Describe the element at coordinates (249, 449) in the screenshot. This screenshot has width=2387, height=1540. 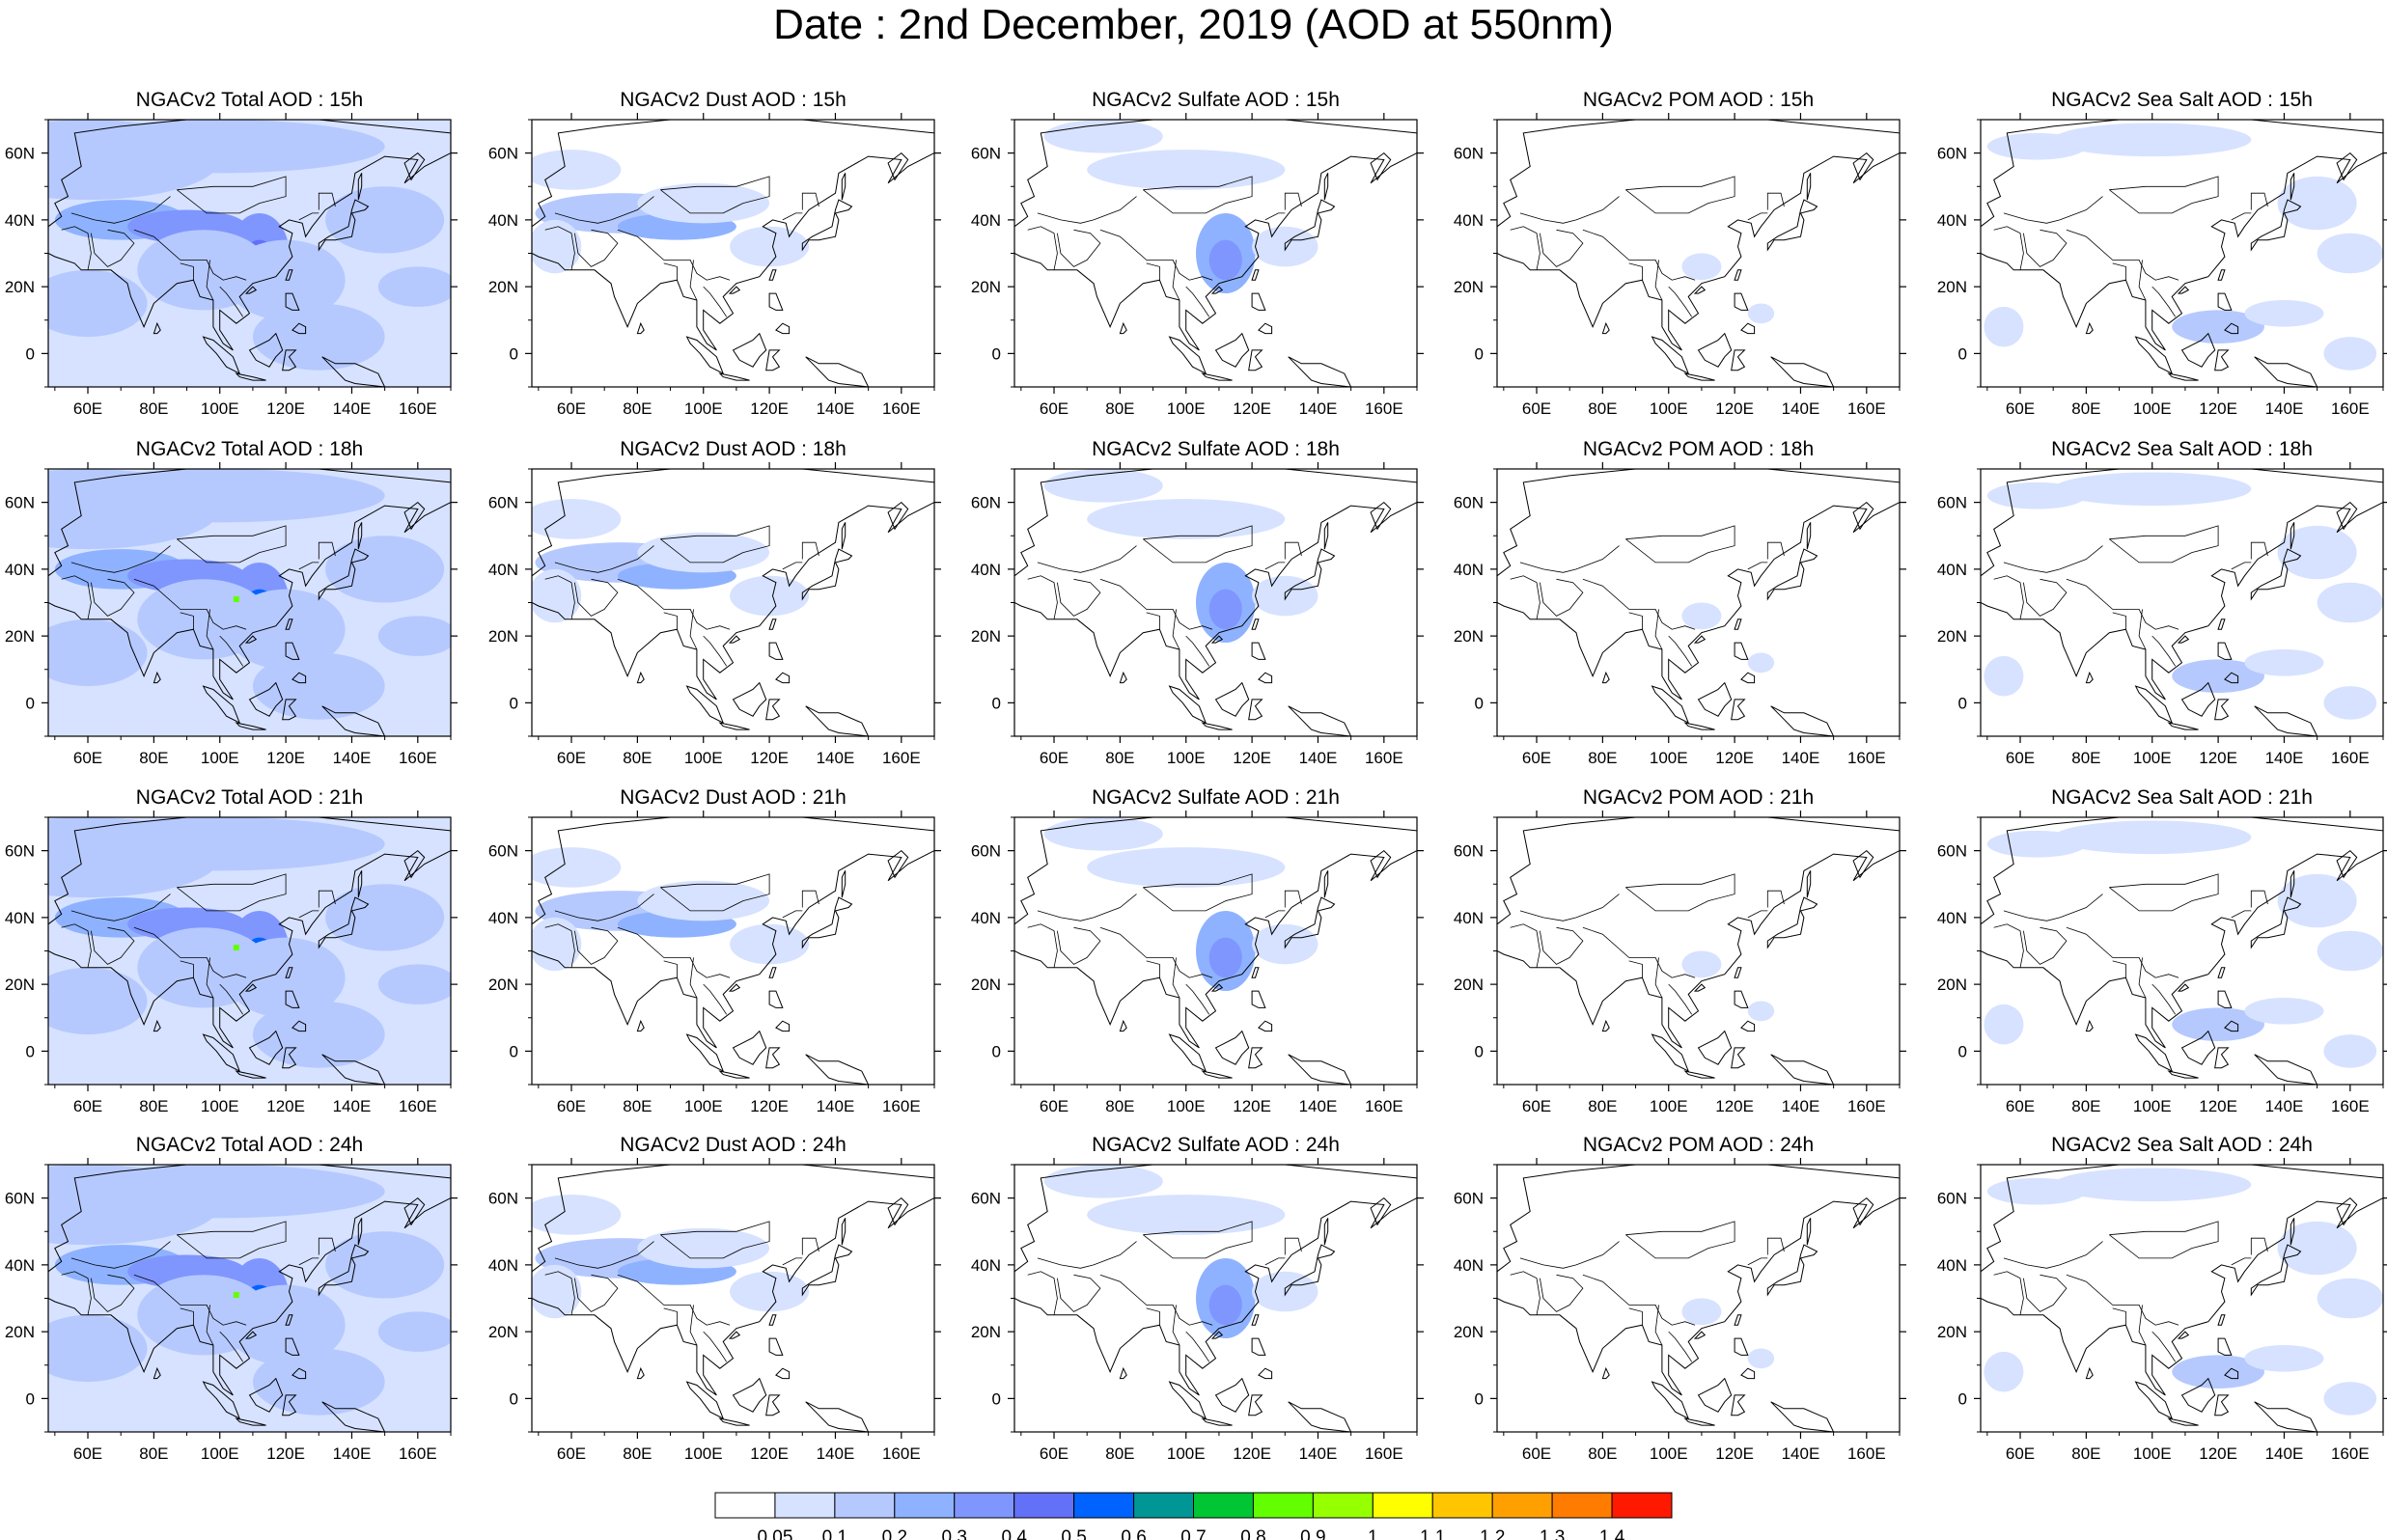
I see `panel-title: NGACv2 Total AOD : 18h` at that location.